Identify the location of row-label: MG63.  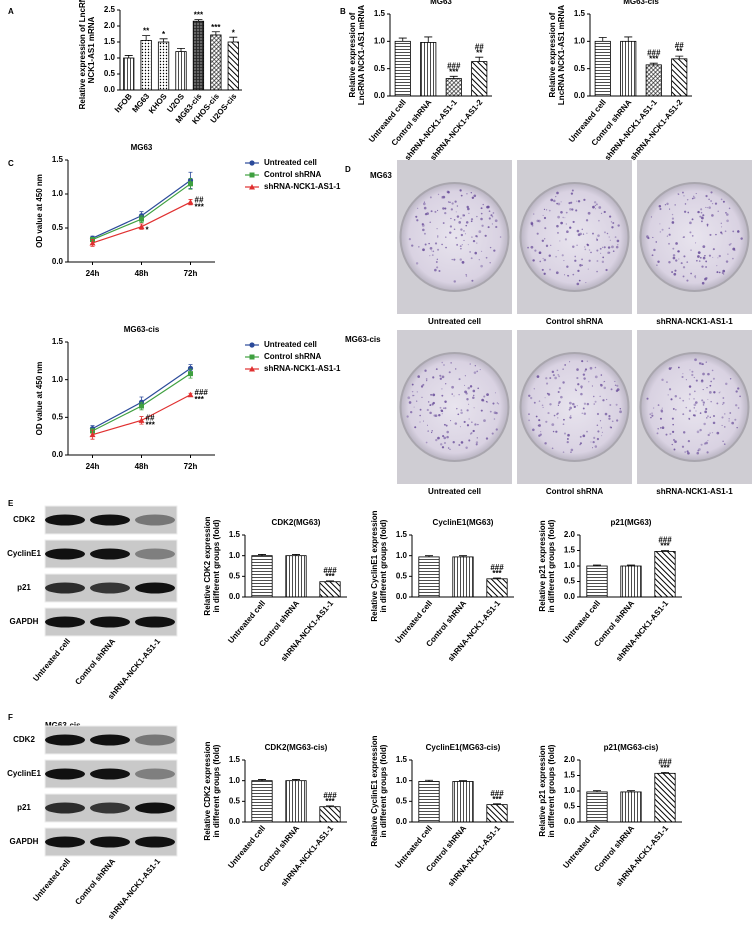
(381, 175).